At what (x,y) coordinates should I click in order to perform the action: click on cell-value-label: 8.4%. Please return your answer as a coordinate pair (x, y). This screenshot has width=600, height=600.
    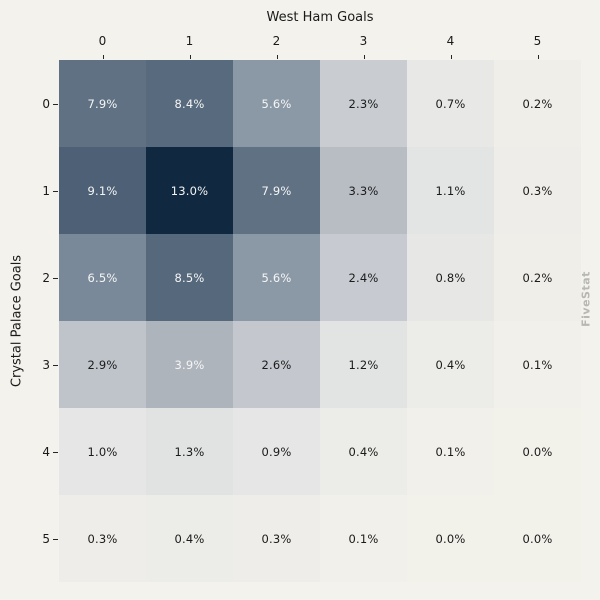
    Looking at the image, I should click on (189, 103).